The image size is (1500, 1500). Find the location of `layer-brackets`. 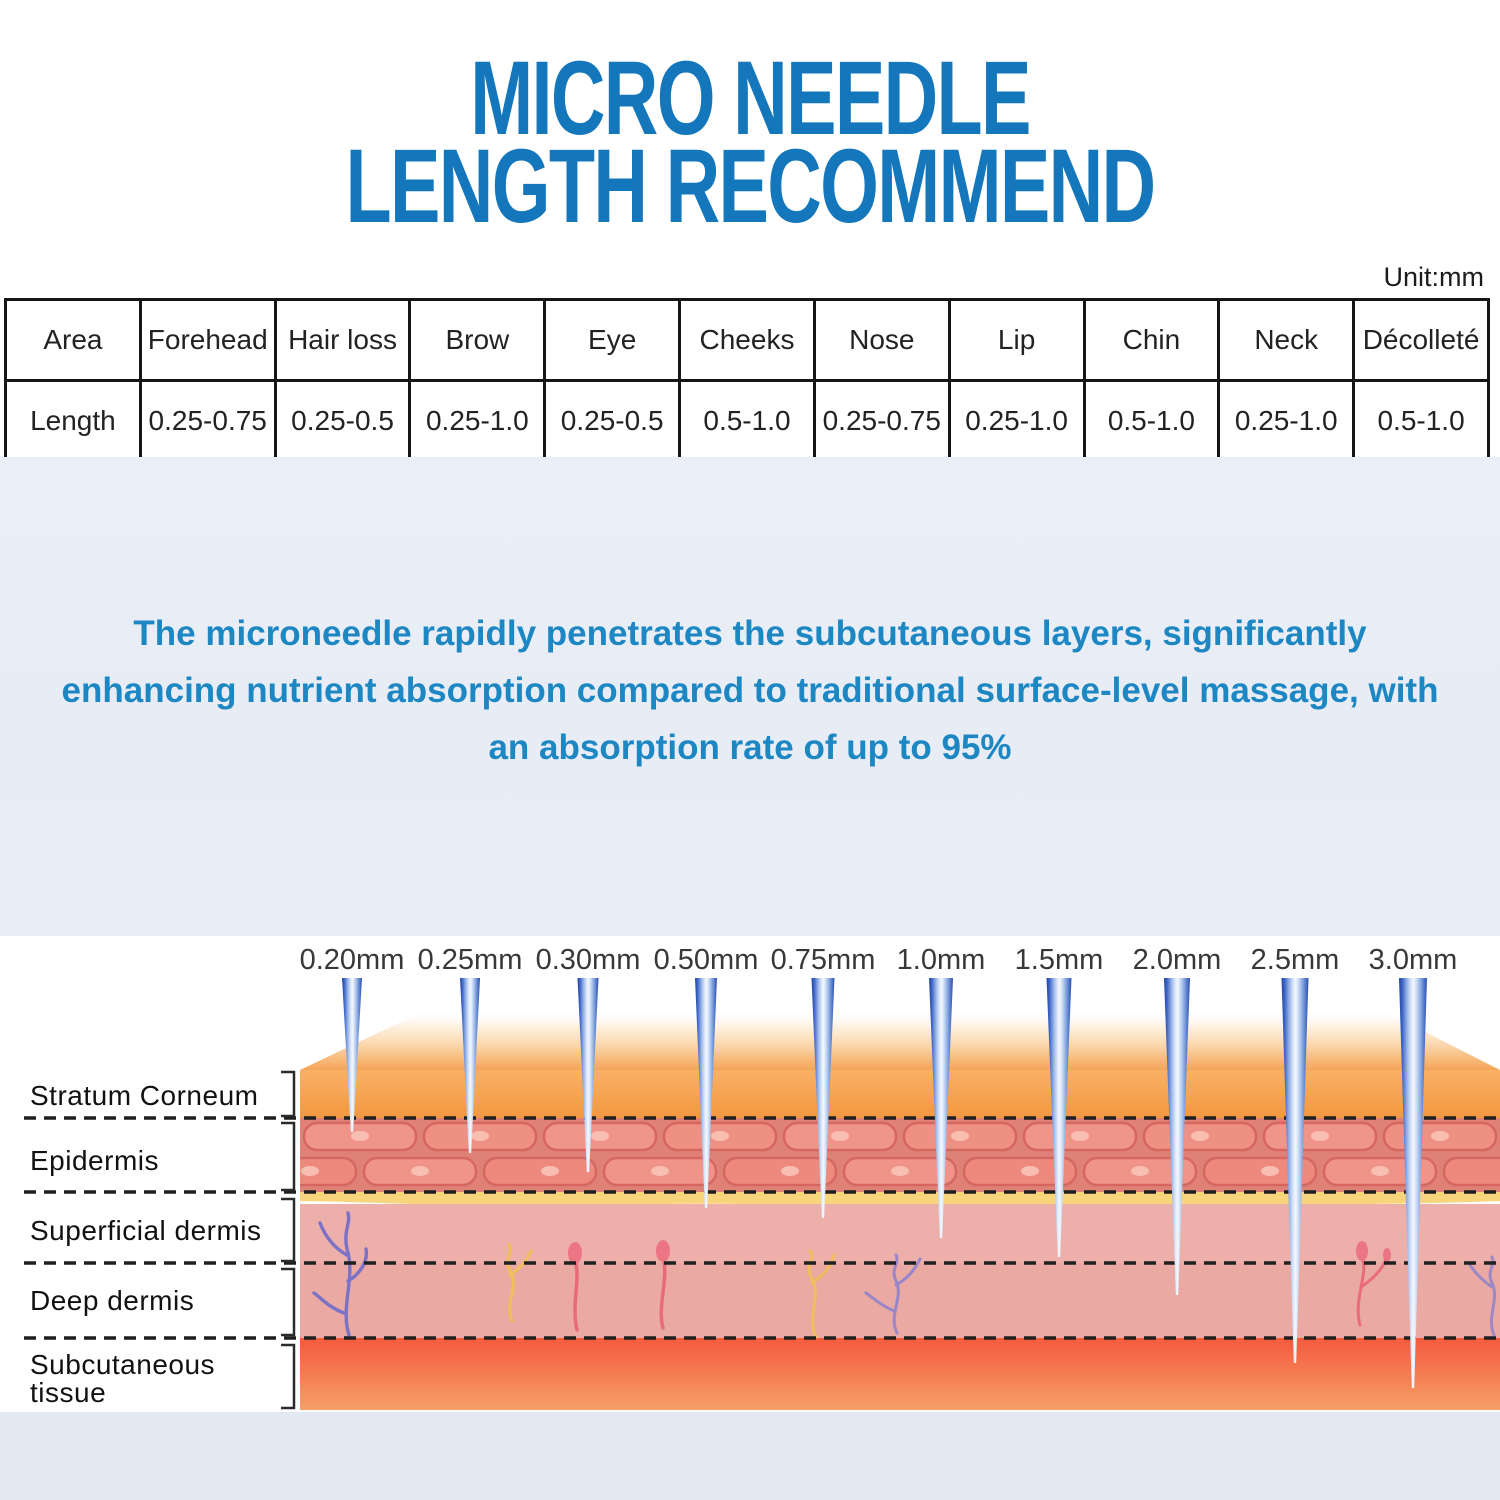

layer-brackets is located at coordinates (288, 1240).